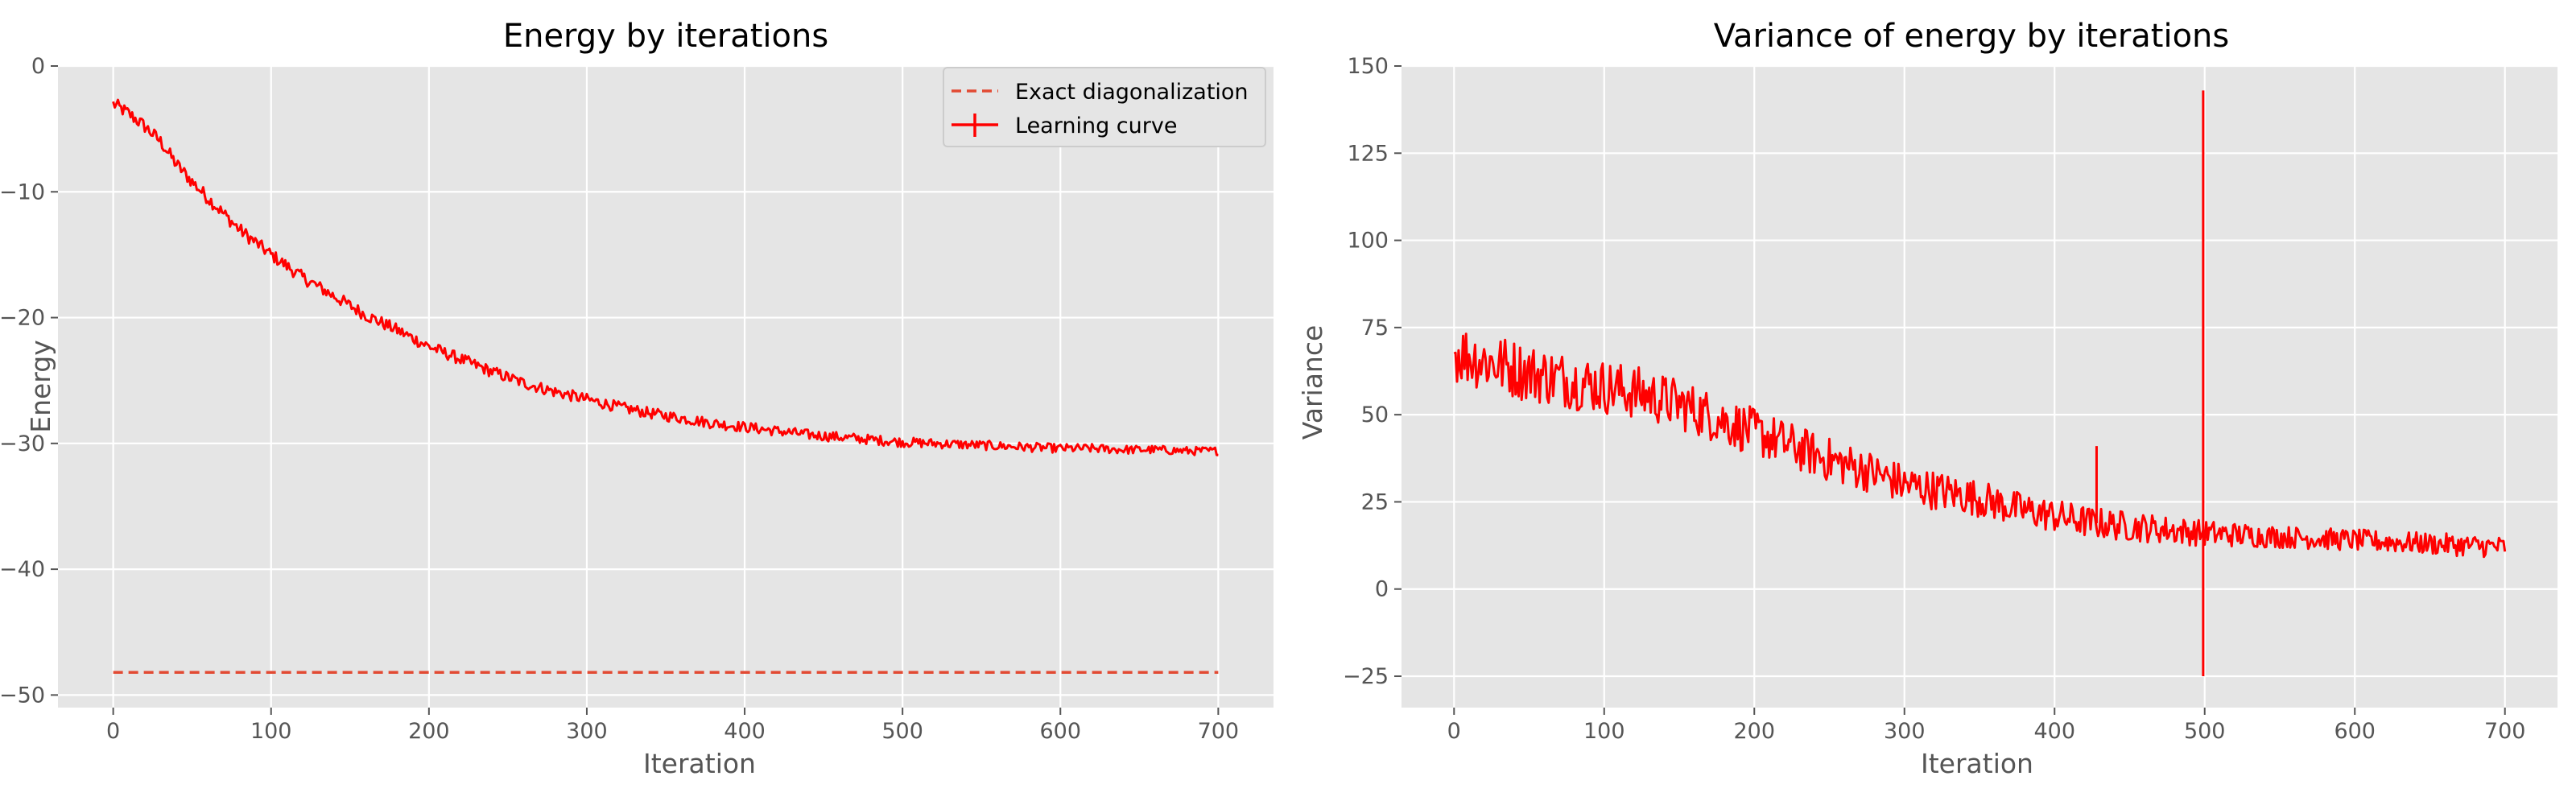  What do you see at coordinates (1368, 153) in the screenshot?
I see `y-tick-label: 125` at bounding box center [1368, 153].